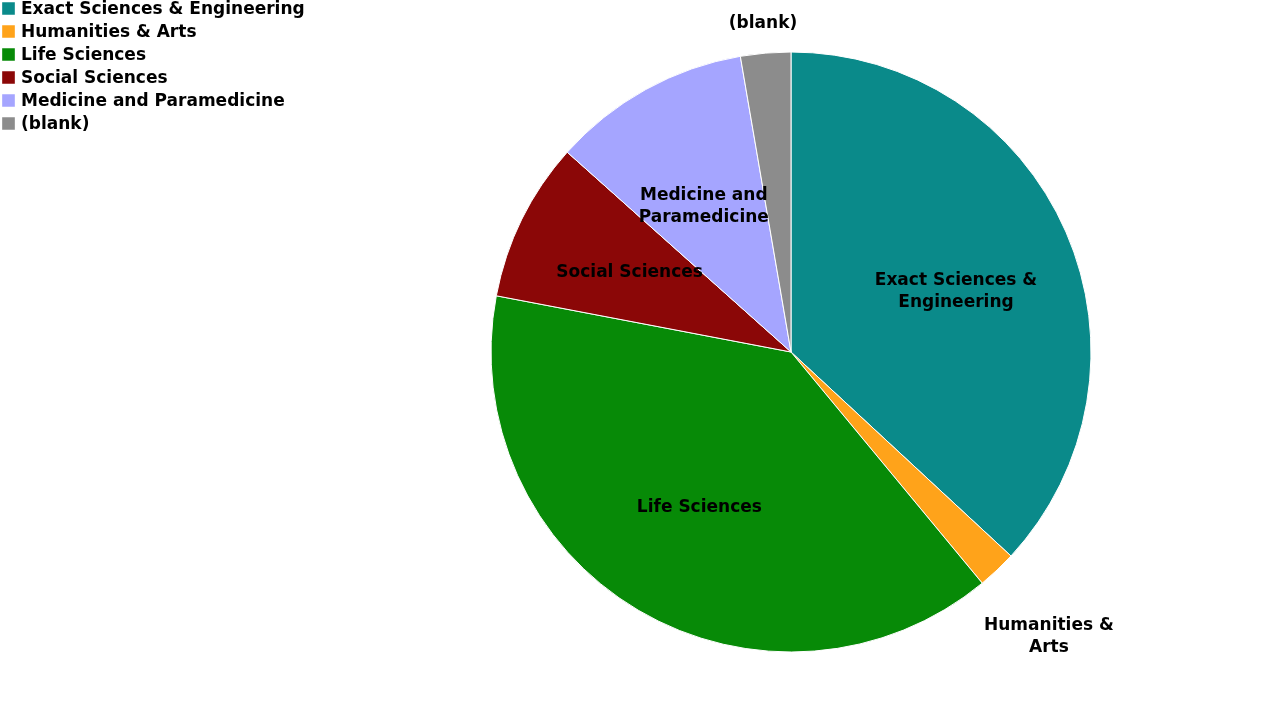 The image size is (1267, 704). I want to click on legend-label: Exact Sciences & Engineering, so click(163, 9).